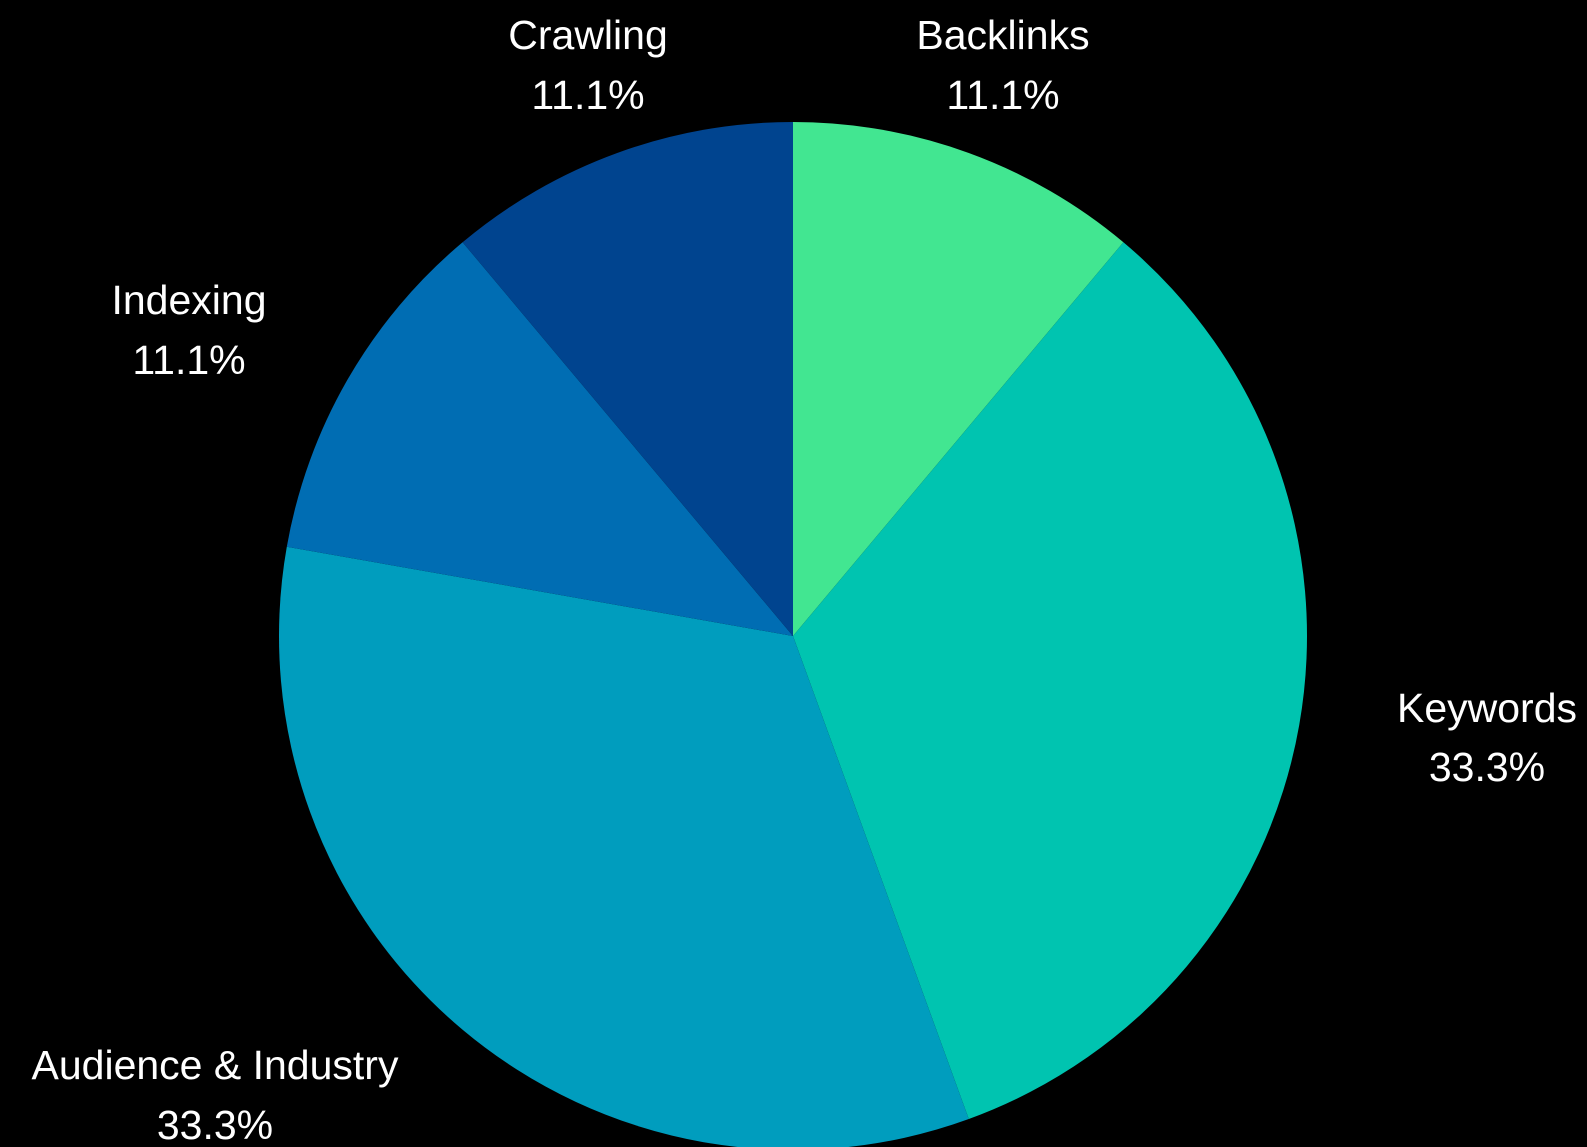 The height and width of the screenshot is (1147, 1587). What do you see at coordinates (588, 35) in the screenshot?
I see `slice-label: Crawling` at bounding box center [588, 35].